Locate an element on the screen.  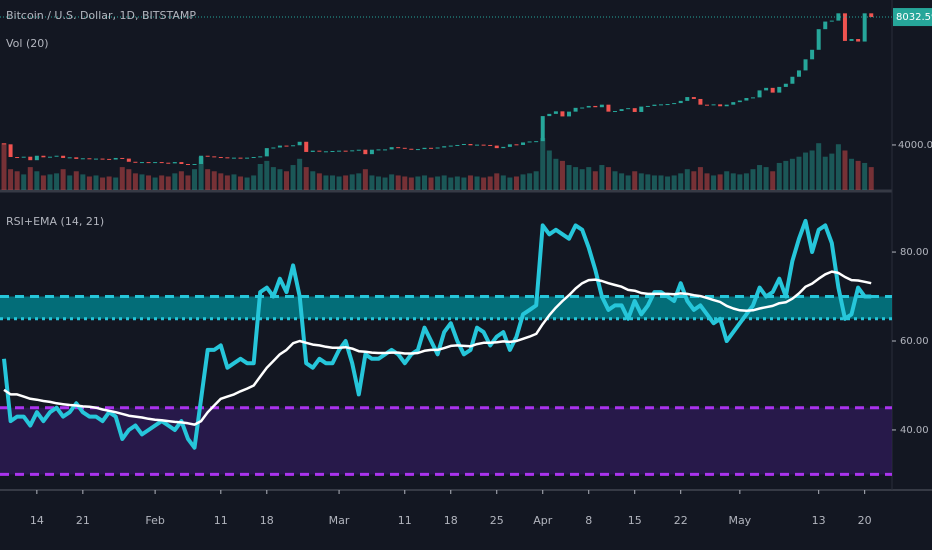
x-tick-label: 21 is located at coordinates (83, 520).